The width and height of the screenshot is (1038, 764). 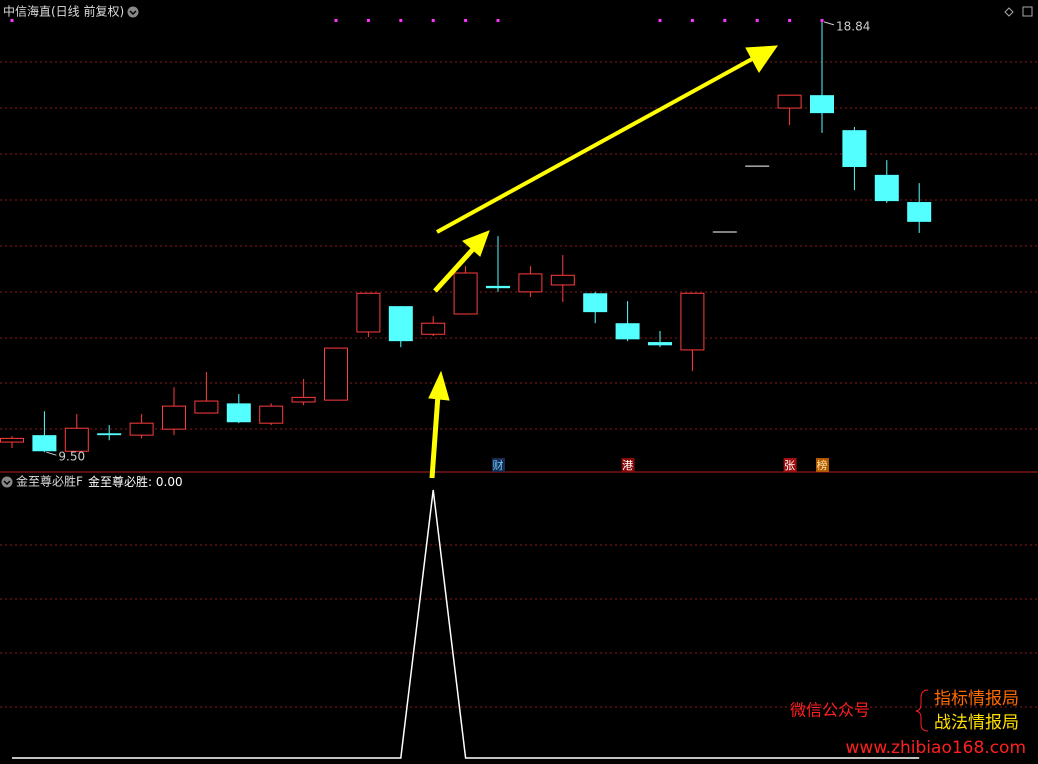 I want to click on legend-colon: :, so click(x=152, y=482).